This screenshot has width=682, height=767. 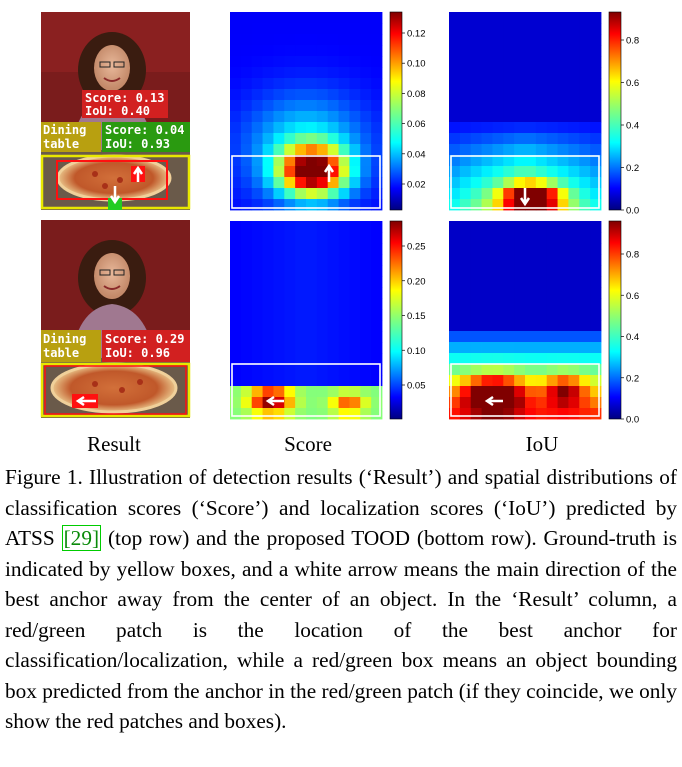 What do you see at coordinates (525, 111) in the screenshot?
I see `iou-heatmap-top` at bounding box center [525, 111].